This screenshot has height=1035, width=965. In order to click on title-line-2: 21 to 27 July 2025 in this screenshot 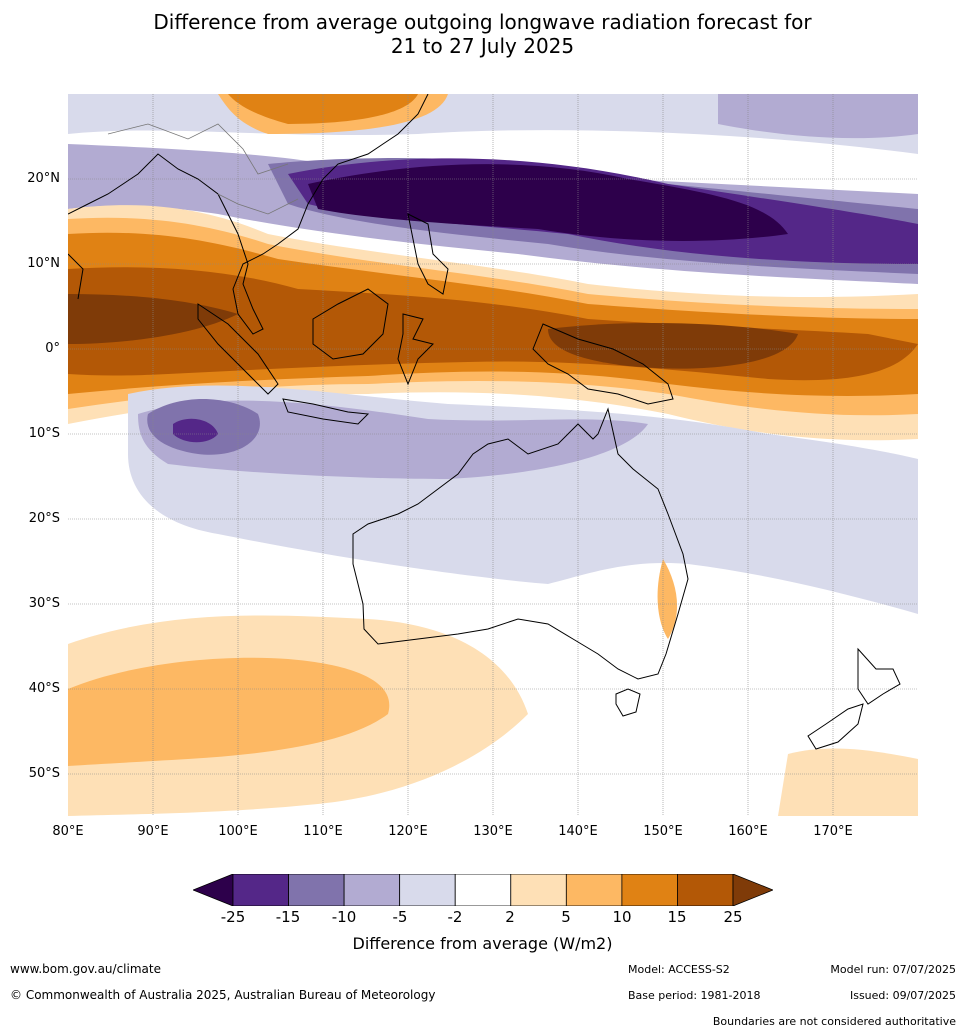, I will do `click(482, 46)`.